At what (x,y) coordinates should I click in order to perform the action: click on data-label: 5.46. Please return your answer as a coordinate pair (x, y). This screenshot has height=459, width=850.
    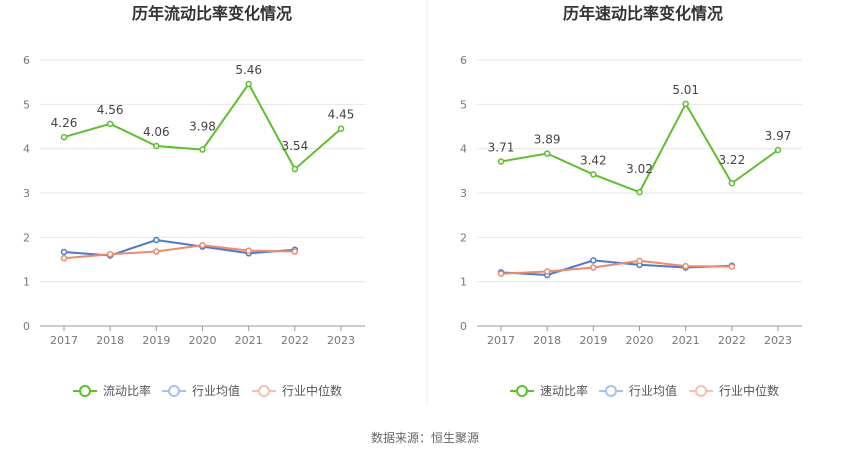
    Looking at the image, I should click on (248, 70).